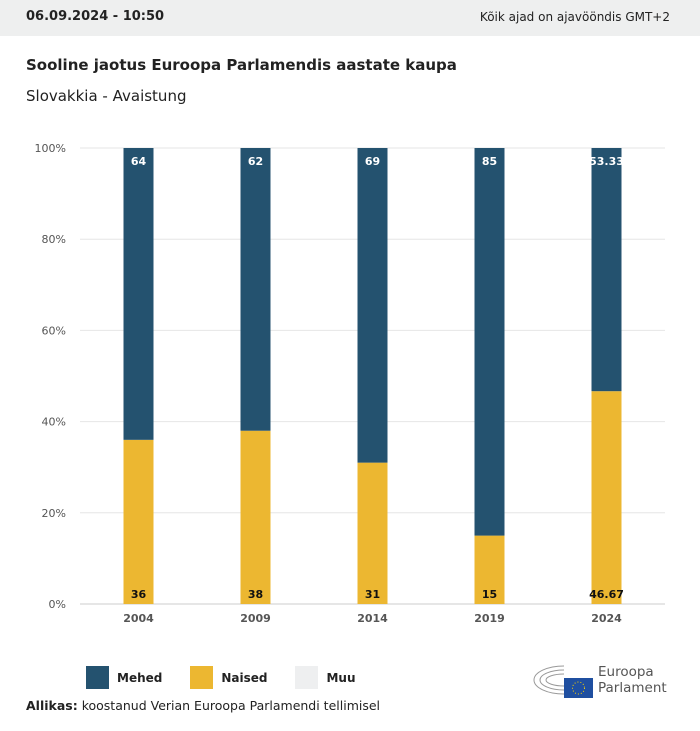 Image resolution: width=700 pixels, height=731 pixels. I want to click on data-label: 46.67, so click(606, 594).